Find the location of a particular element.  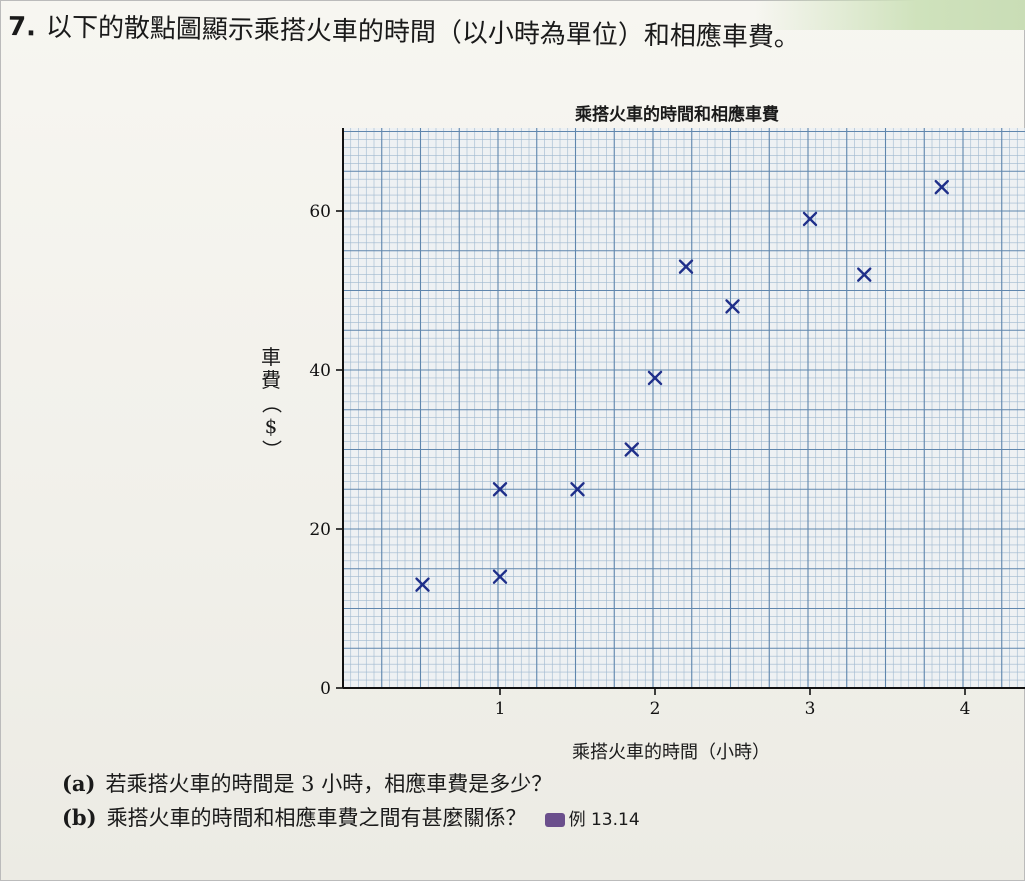

x-axis-label: 乘搭火車的時間（小時） is located at coordinates (671, 752).